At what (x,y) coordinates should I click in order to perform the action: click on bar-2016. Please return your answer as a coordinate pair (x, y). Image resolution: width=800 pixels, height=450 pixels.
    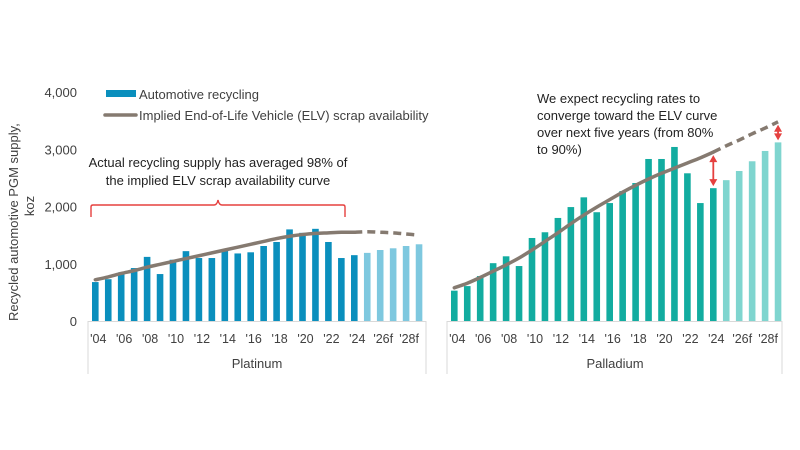
    Looking at the image, I should click on (609, 262).